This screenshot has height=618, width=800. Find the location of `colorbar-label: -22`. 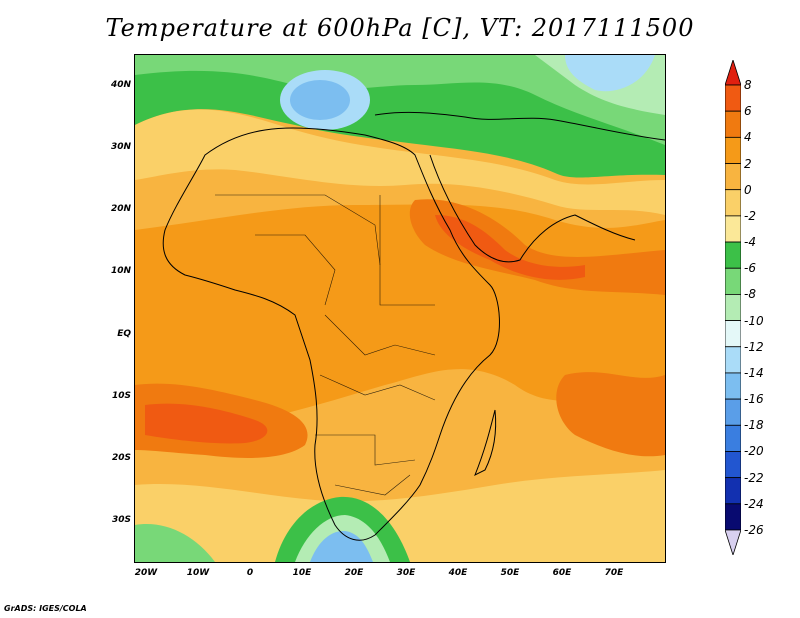

colorbar-label: -22 is located at coordinates (754, 477).